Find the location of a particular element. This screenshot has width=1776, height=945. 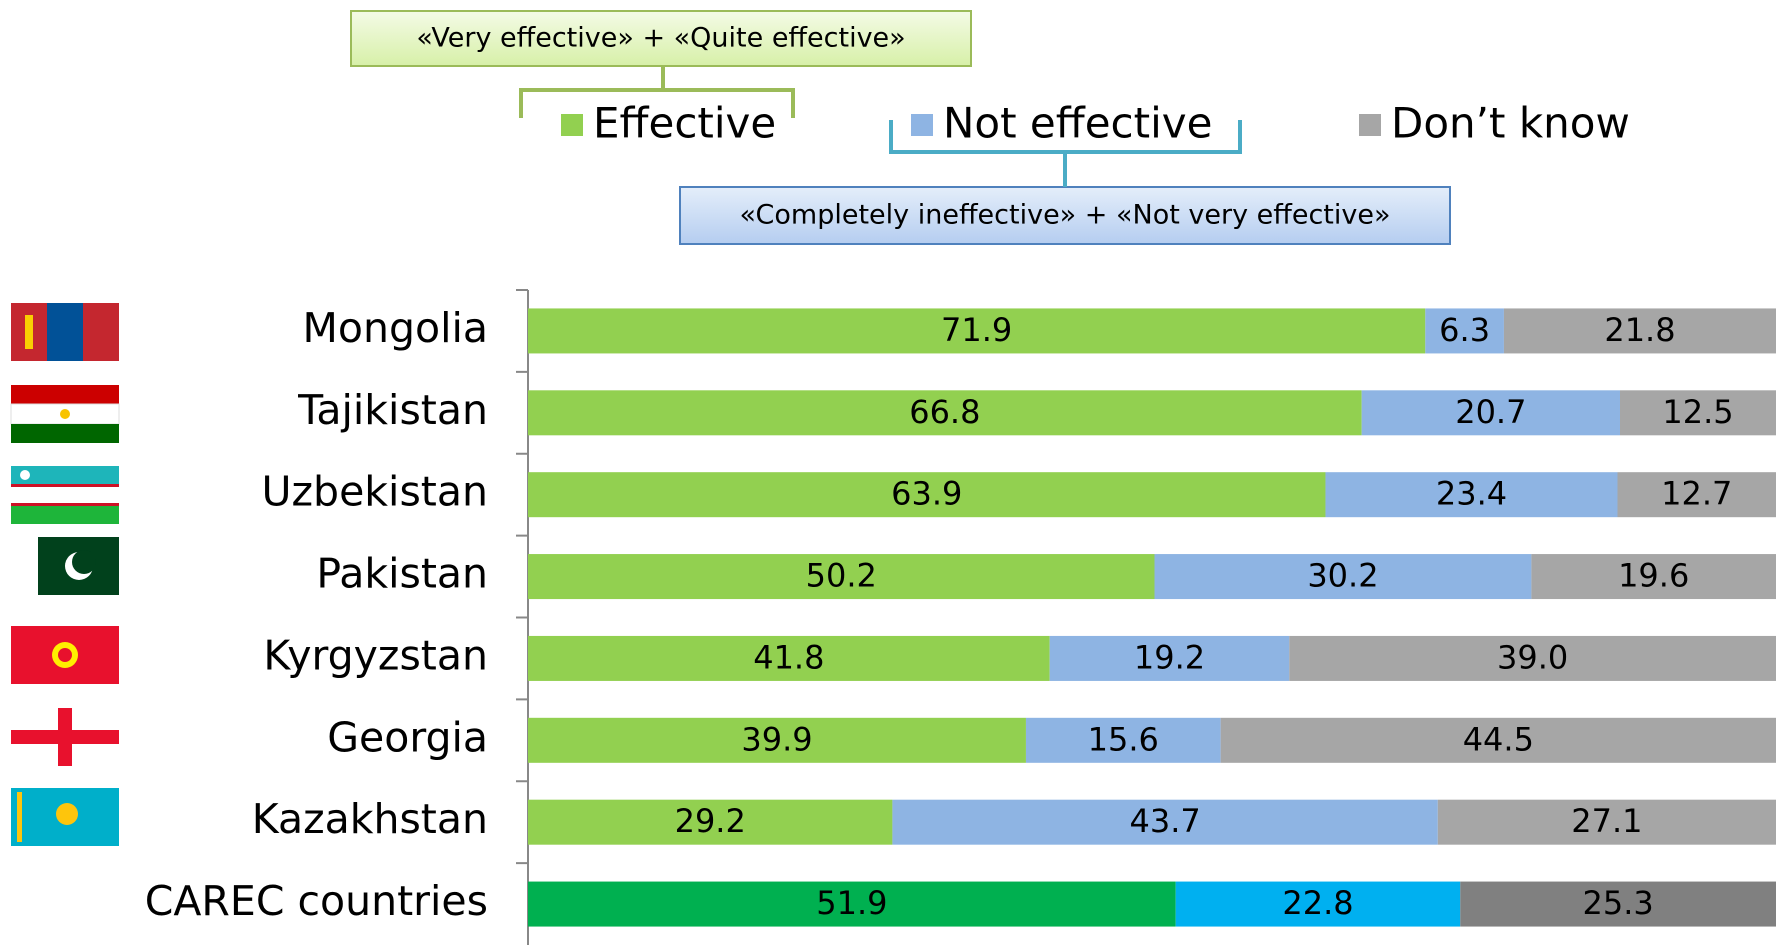

value-label: 43.7 is located at coordinates (1164, 821).